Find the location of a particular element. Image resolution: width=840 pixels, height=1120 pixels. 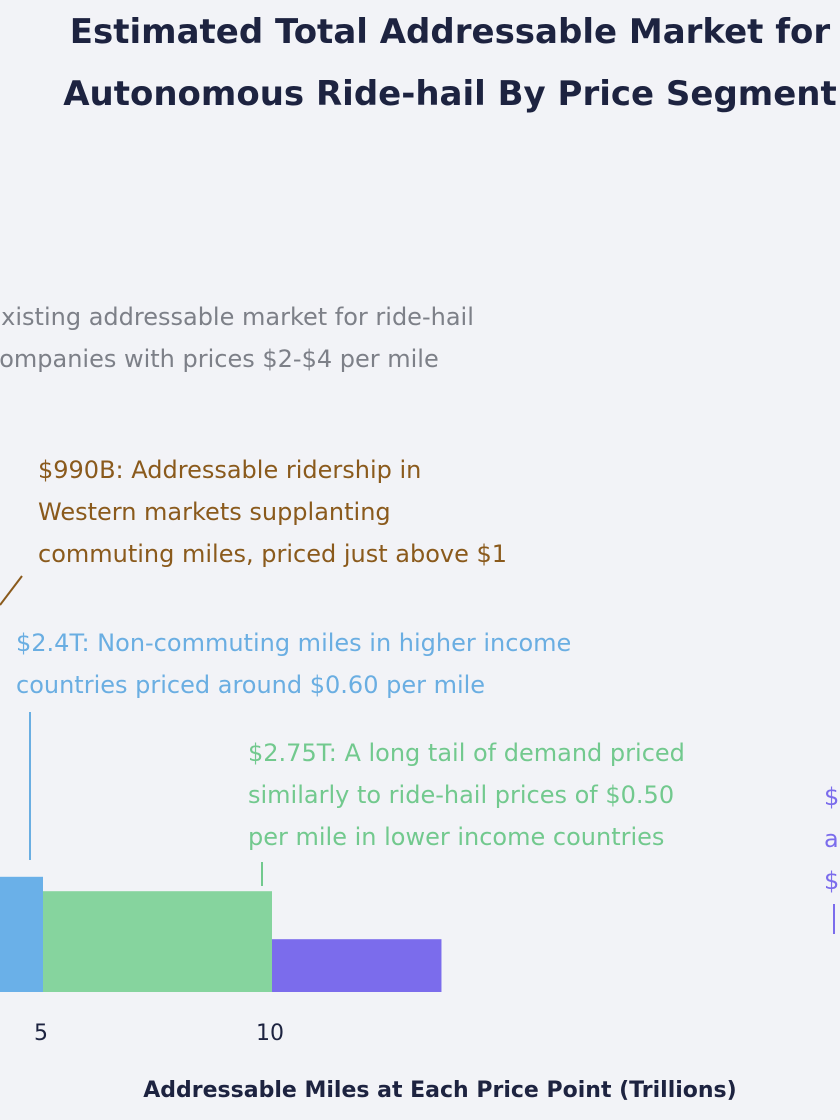

annotation-line: similarly to ride-hail prices of $0.50 is located at coordinates (461, 795).